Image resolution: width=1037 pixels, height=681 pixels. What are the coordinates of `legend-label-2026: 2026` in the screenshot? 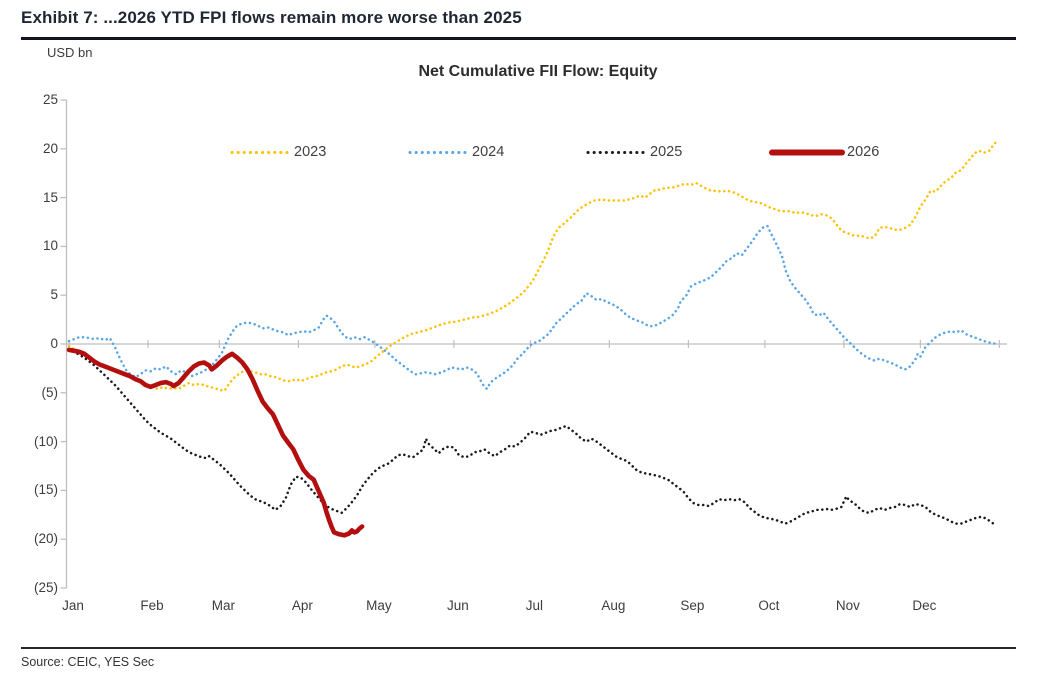 It's located at (863, 152).